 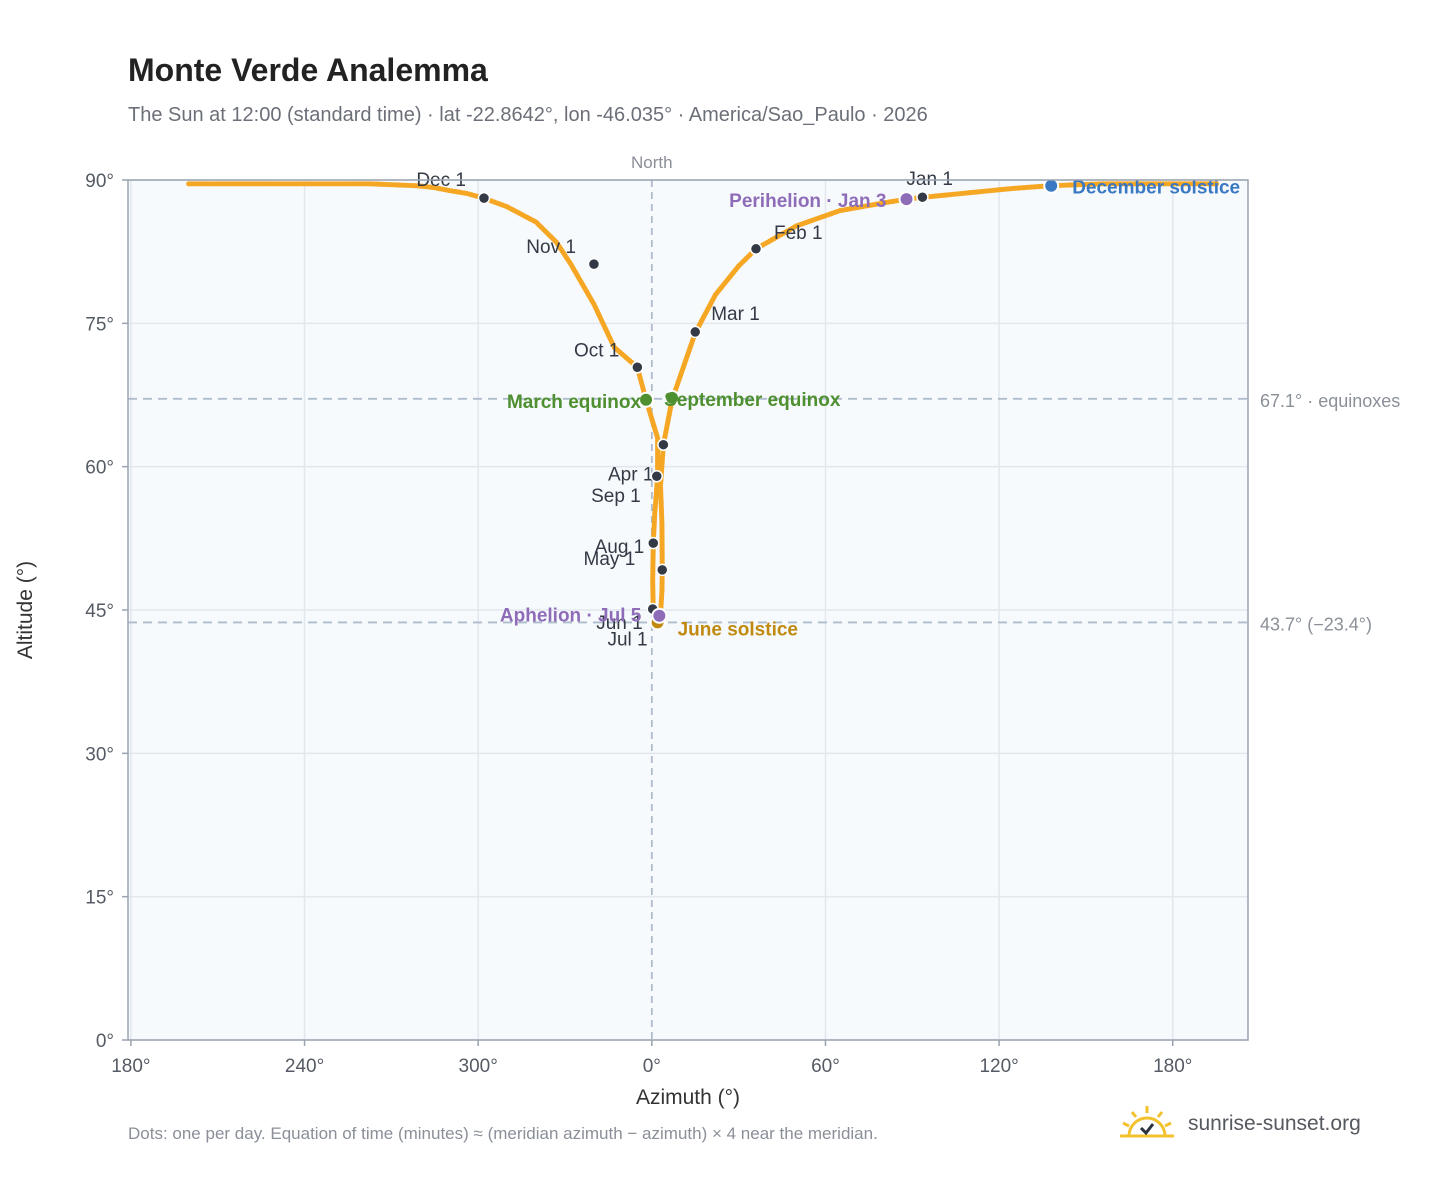 What do you see at coordinates (105, 1041) in the screenshot?
I see `y-tick-label: 0°` at bounding box center [105, 1041].